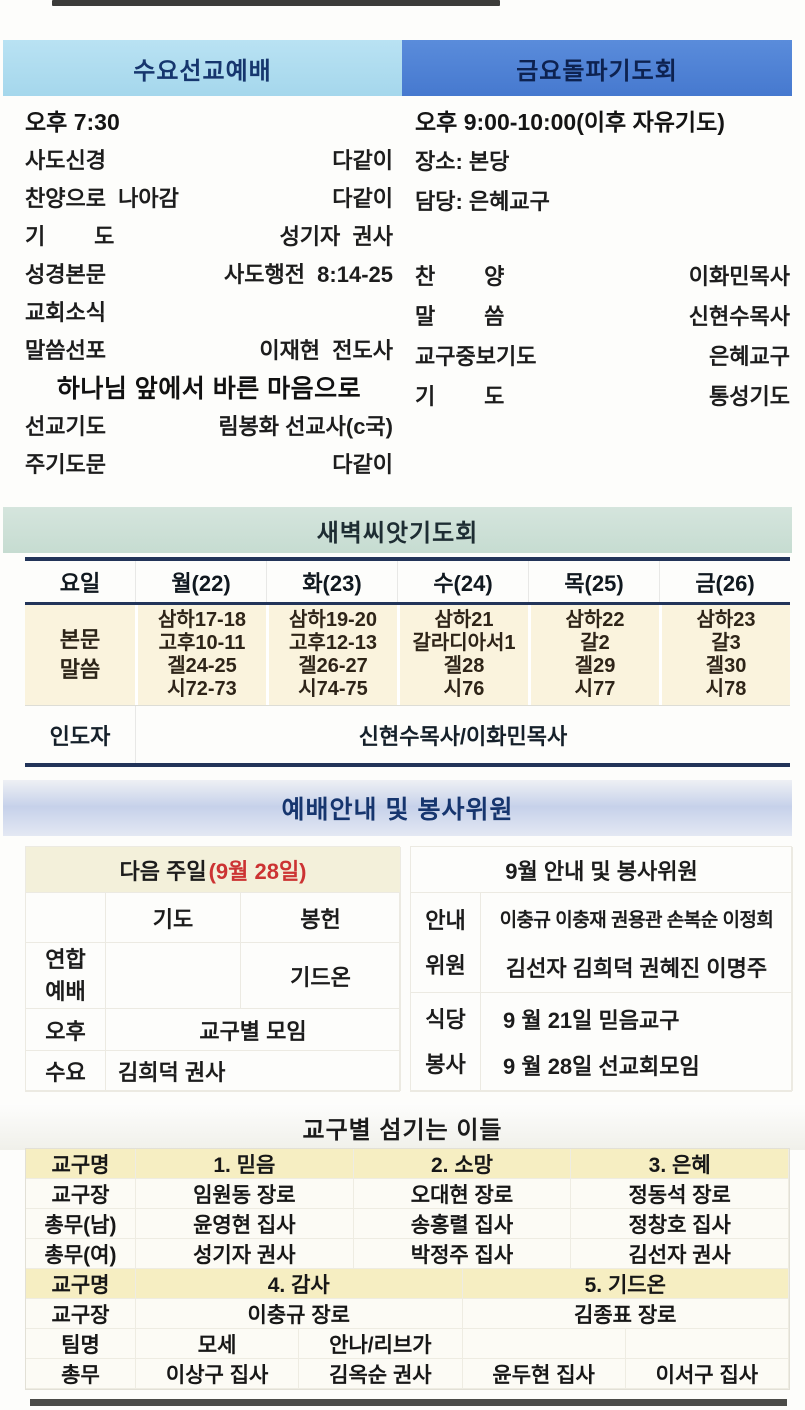 The width and height of the screenshot is (805, 1410). Describe the element at coordinates (680, 1194) in the screenshot. I see `table-cell: 정동석 장로` at that location.